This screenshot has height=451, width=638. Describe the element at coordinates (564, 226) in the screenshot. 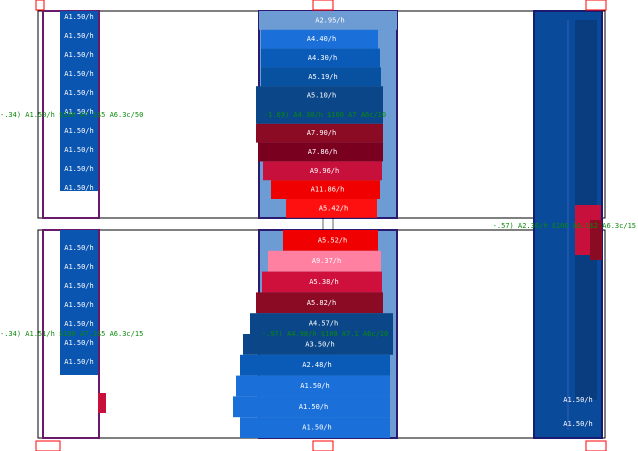

I see `note: -.57) A2.36/h $100 A6.1$2 A6.3c/15` at that location.